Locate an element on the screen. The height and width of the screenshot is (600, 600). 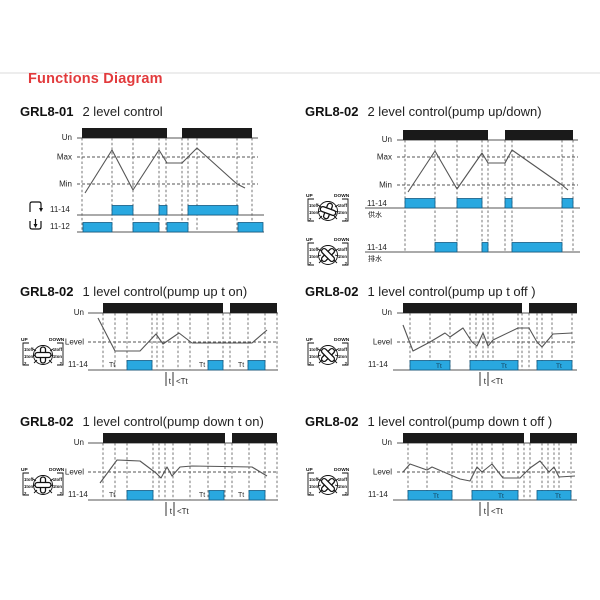
pump-off-icon is located at coordinates (35, 224).